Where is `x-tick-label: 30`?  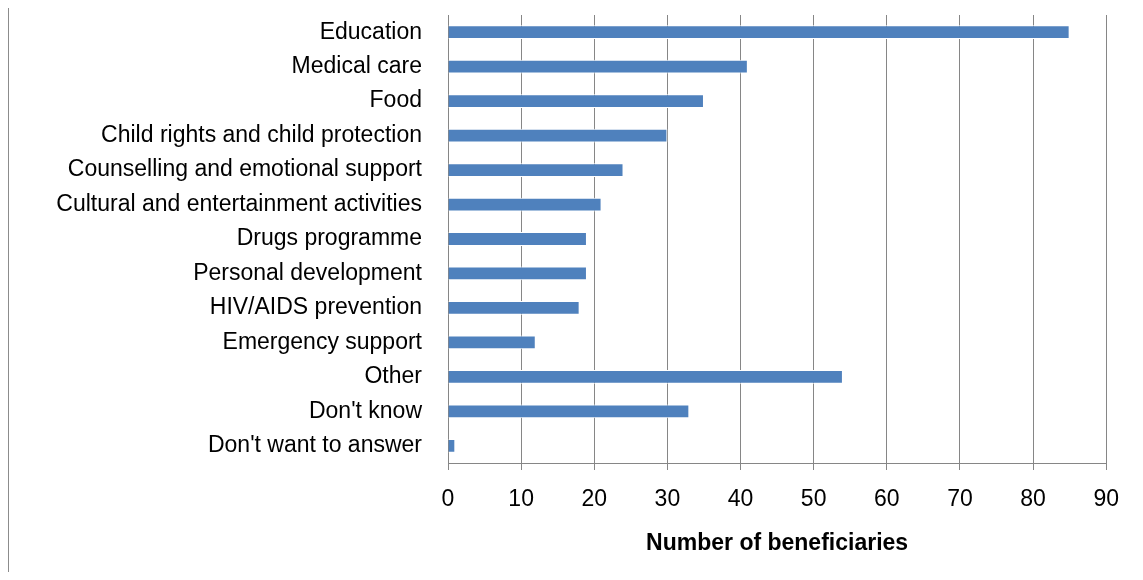
x-tick-label: 30 is located at coordinates (667, 498).